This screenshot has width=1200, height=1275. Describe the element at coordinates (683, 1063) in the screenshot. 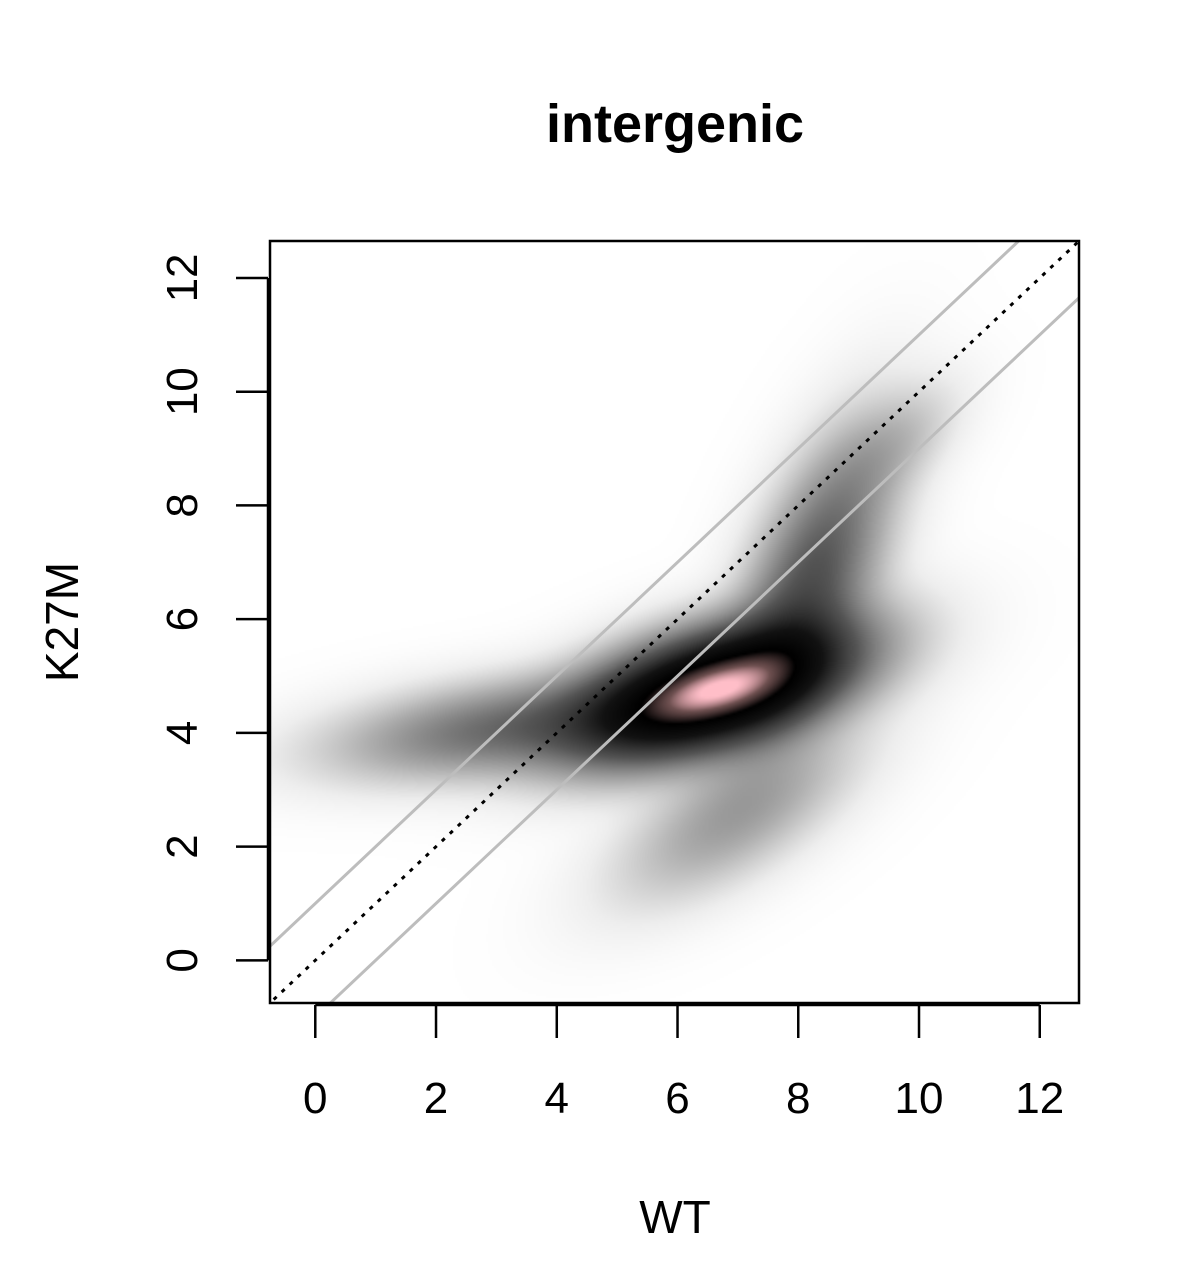

I see `x-axis: 0 2 4 6 8 10 12` at that location.